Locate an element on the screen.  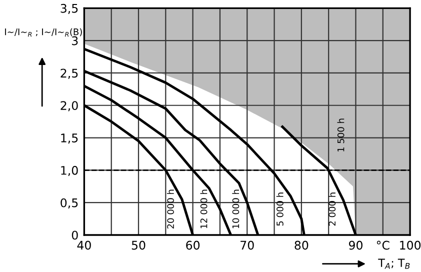
y-tick-label: 3 is located at coordinates (75, 41).